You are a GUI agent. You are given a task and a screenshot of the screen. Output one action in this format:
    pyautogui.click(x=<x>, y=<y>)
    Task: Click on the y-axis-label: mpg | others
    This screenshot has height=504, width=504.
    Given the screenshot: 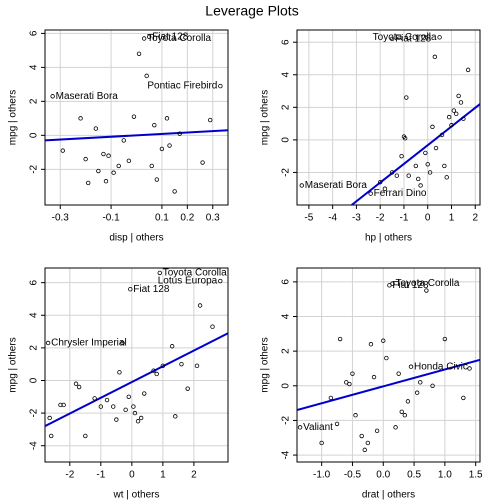 What is the action you would take?
    pyautogui.click(x=265, y=117)
    